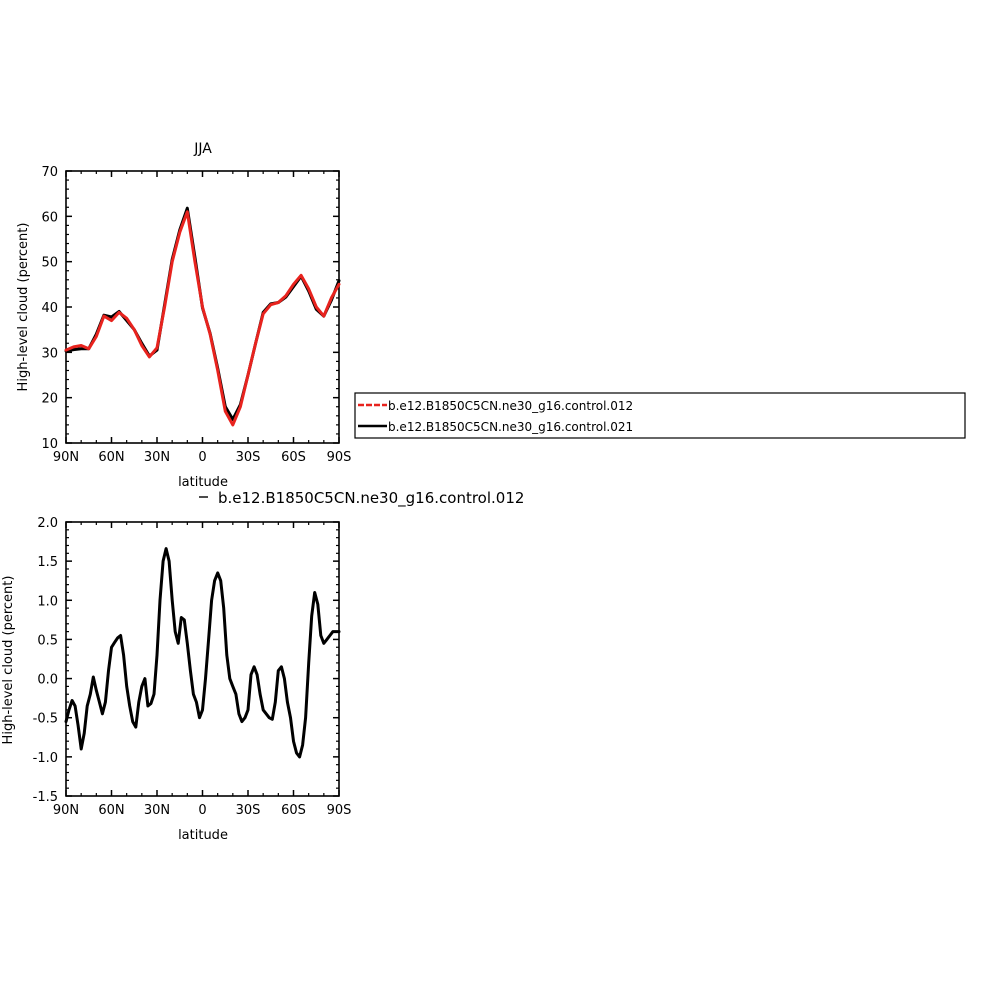 The width and height of the screenshot is (981, 981). Describe the element at coordinates (49, 172) in the screenshot. I see `top-y-tick-label: 70` at that location.